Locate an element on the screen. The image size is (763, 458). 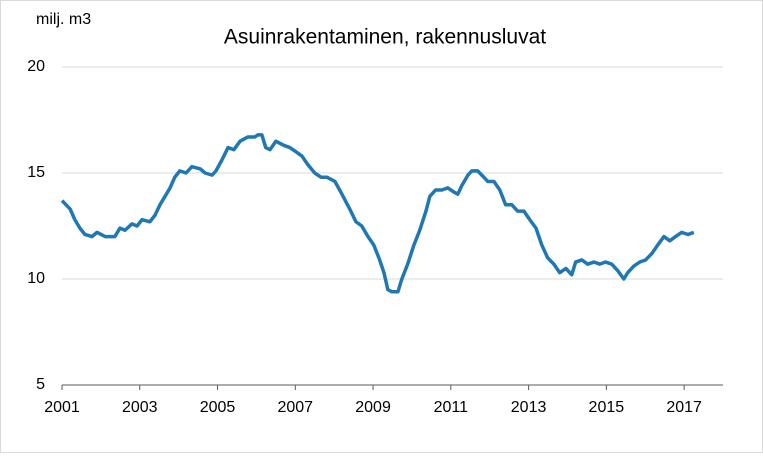
x-tick-label: 2003 is located at coordinates (140, 407).